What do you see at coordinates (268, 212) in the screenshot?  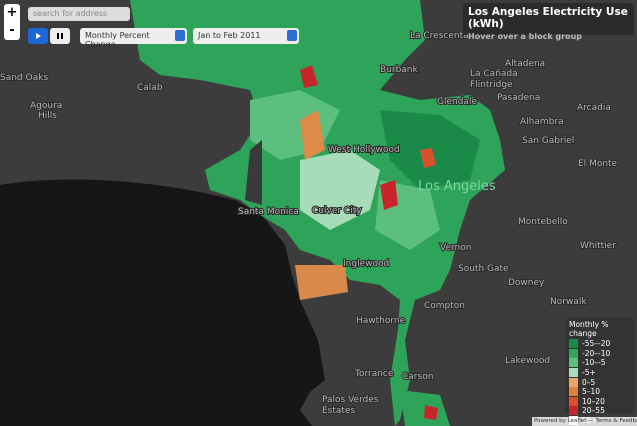 I see `place-label: Santa Monica` at bounding box center [268, 212].